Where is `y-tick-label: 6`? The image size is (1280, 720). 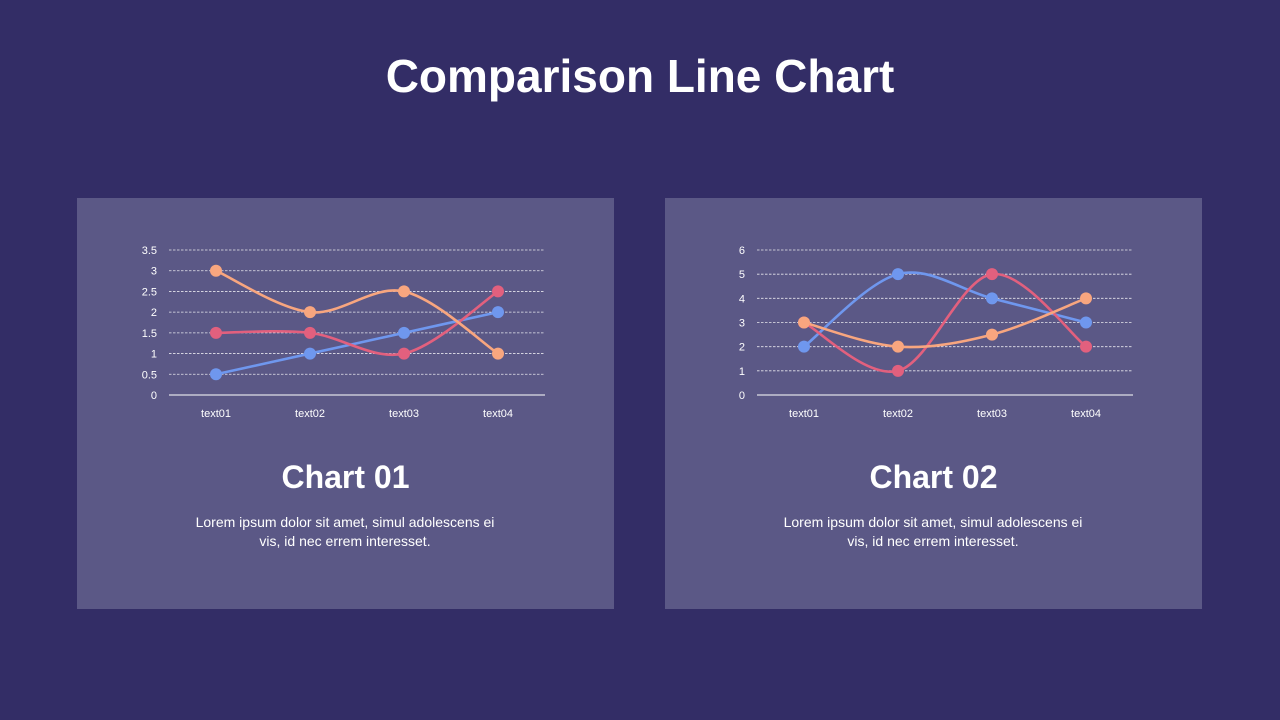 y-tick-label: 6 is located at coordinates (742, 251).